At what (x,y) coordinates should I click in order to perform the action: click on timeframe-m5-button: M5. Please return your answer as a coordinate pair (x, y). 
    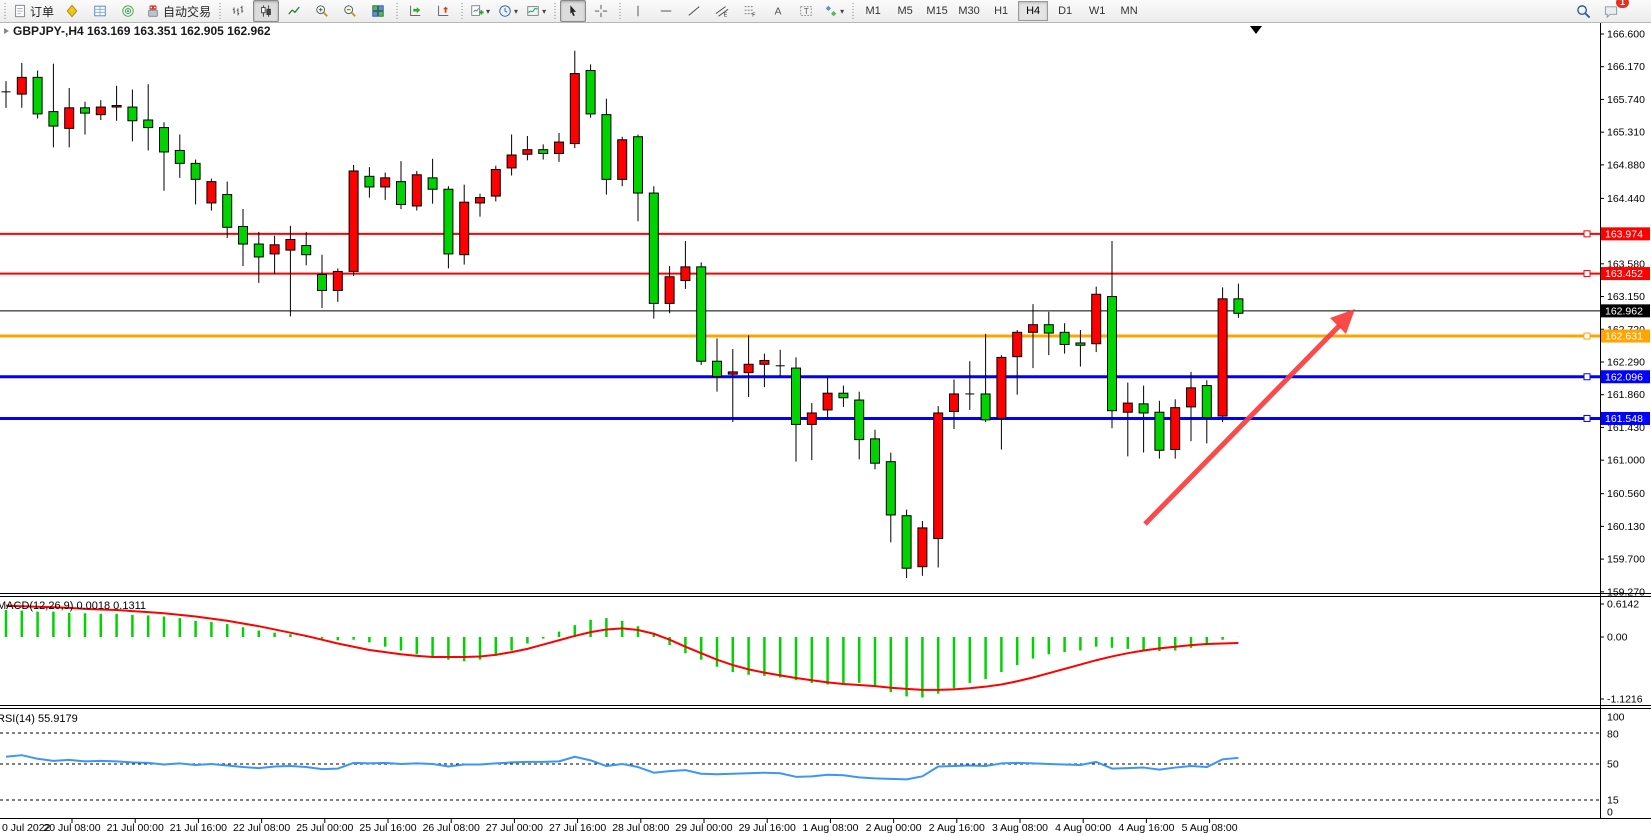
    Looking at the image, I should click on (905, 11).